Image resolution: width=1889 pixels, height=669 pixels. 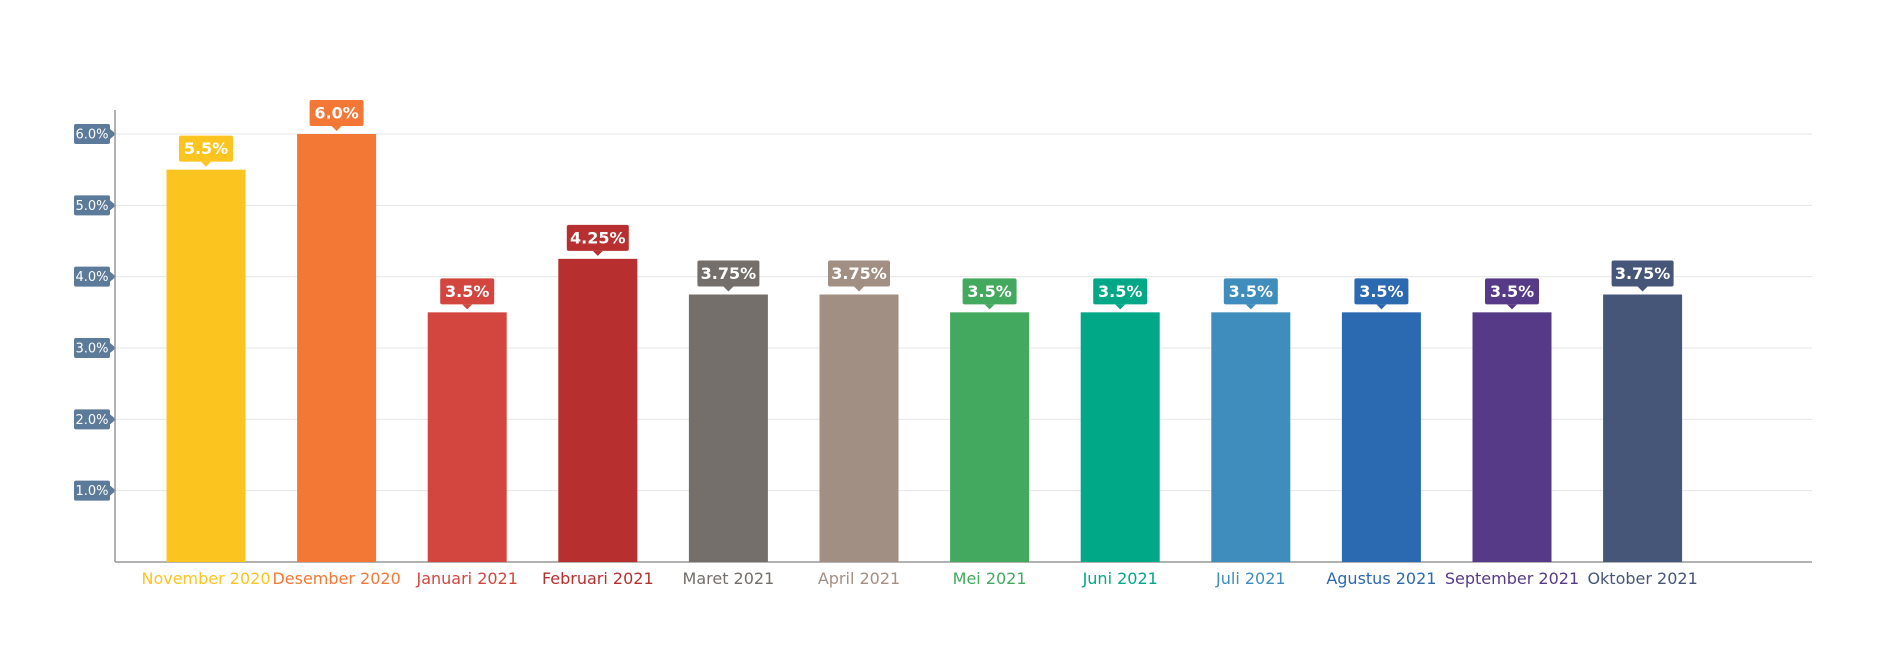 I want to click on y-tick-label: 3.0%, so click(x=91, y=349).